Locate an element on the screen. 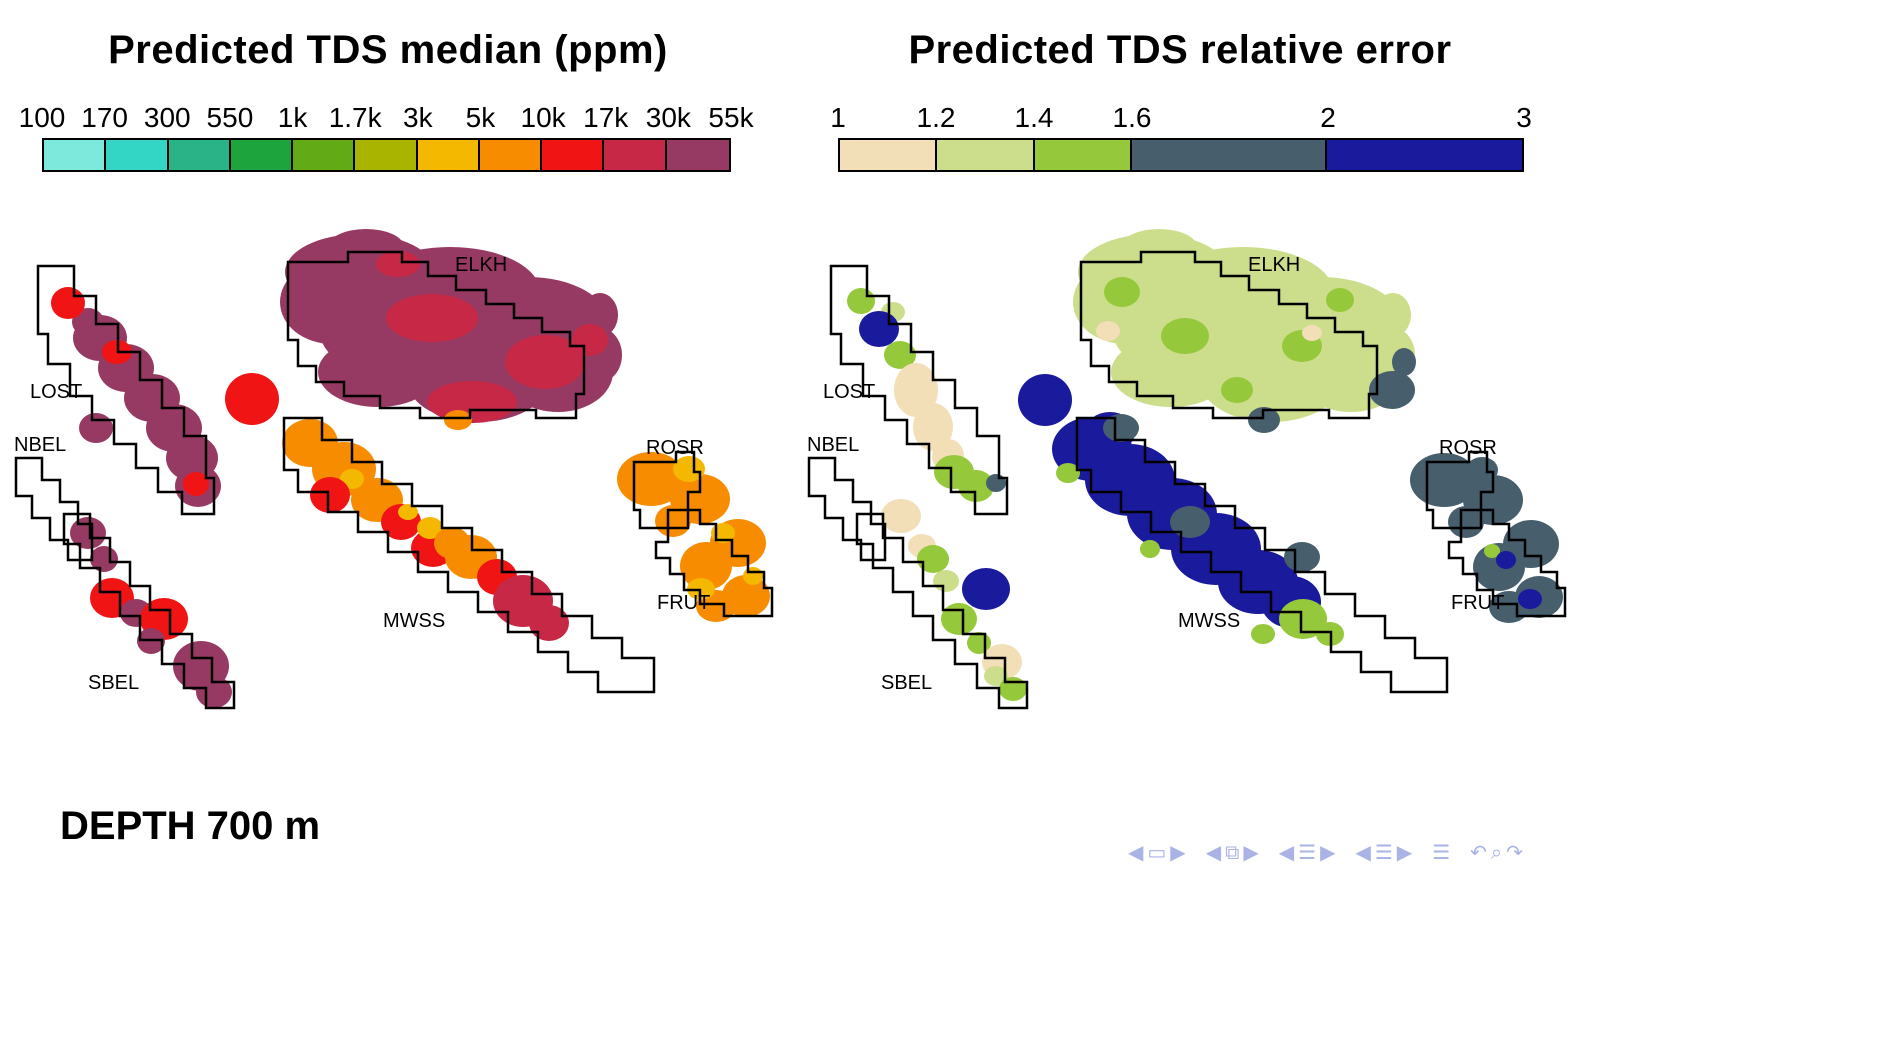  appendix-nav: ☰ is located at coordinates (1441, 853).